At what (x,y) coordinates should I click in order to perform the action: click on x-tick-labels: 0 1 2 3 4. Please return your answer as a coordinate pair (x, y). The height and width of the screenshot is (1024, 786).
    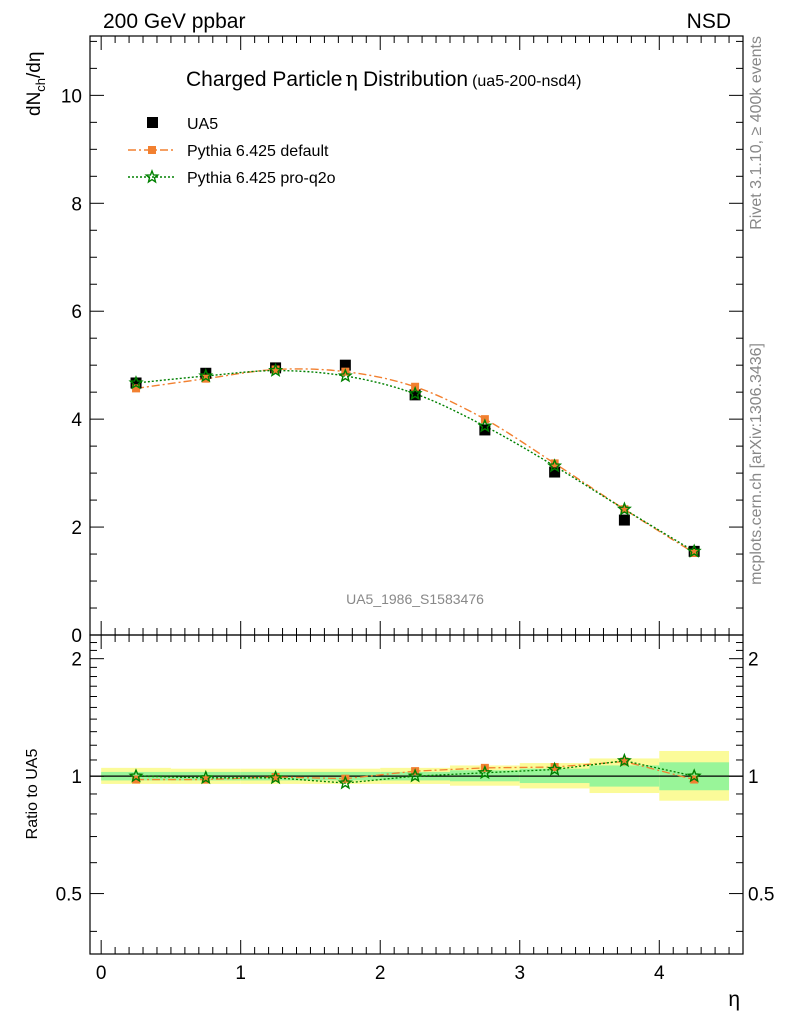
    Looking at the image, I should click on (380, 973).